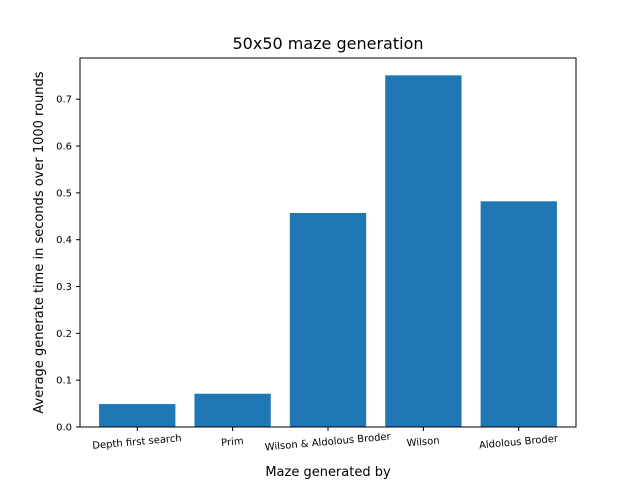  Describe the element at coordinates (68, 264) in the screenshot. I see `y-ticks-group: 0.0 0.1 0.2 0.3 0.4 0.5 0.6 0.7` at that location.